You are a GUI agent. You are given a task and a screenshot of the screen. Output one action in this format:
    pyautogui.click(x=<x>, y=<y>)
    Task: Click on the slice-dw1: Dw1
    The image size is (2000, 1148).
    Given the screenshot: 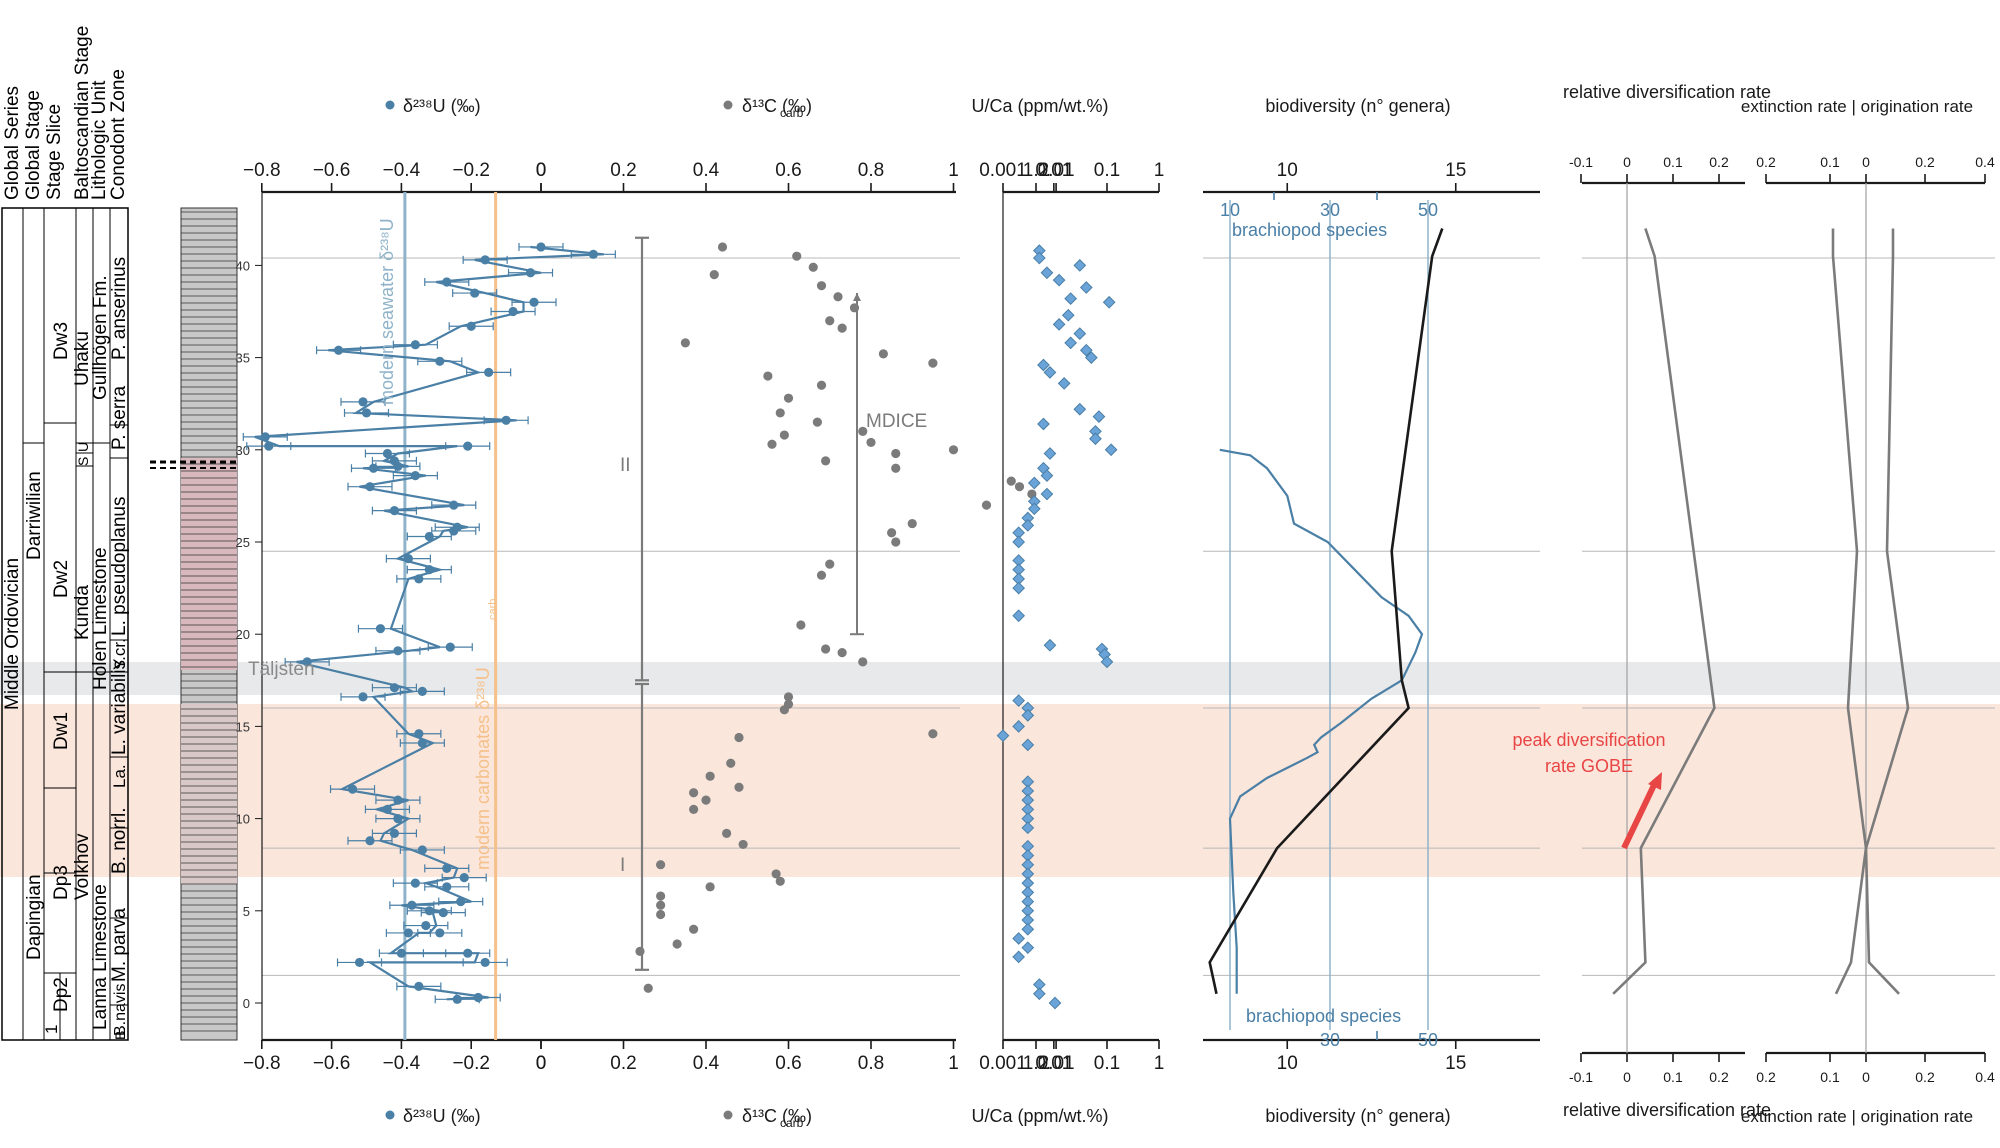 What is the action you would take?
    pyautogui.click(x=61, y=731)
    